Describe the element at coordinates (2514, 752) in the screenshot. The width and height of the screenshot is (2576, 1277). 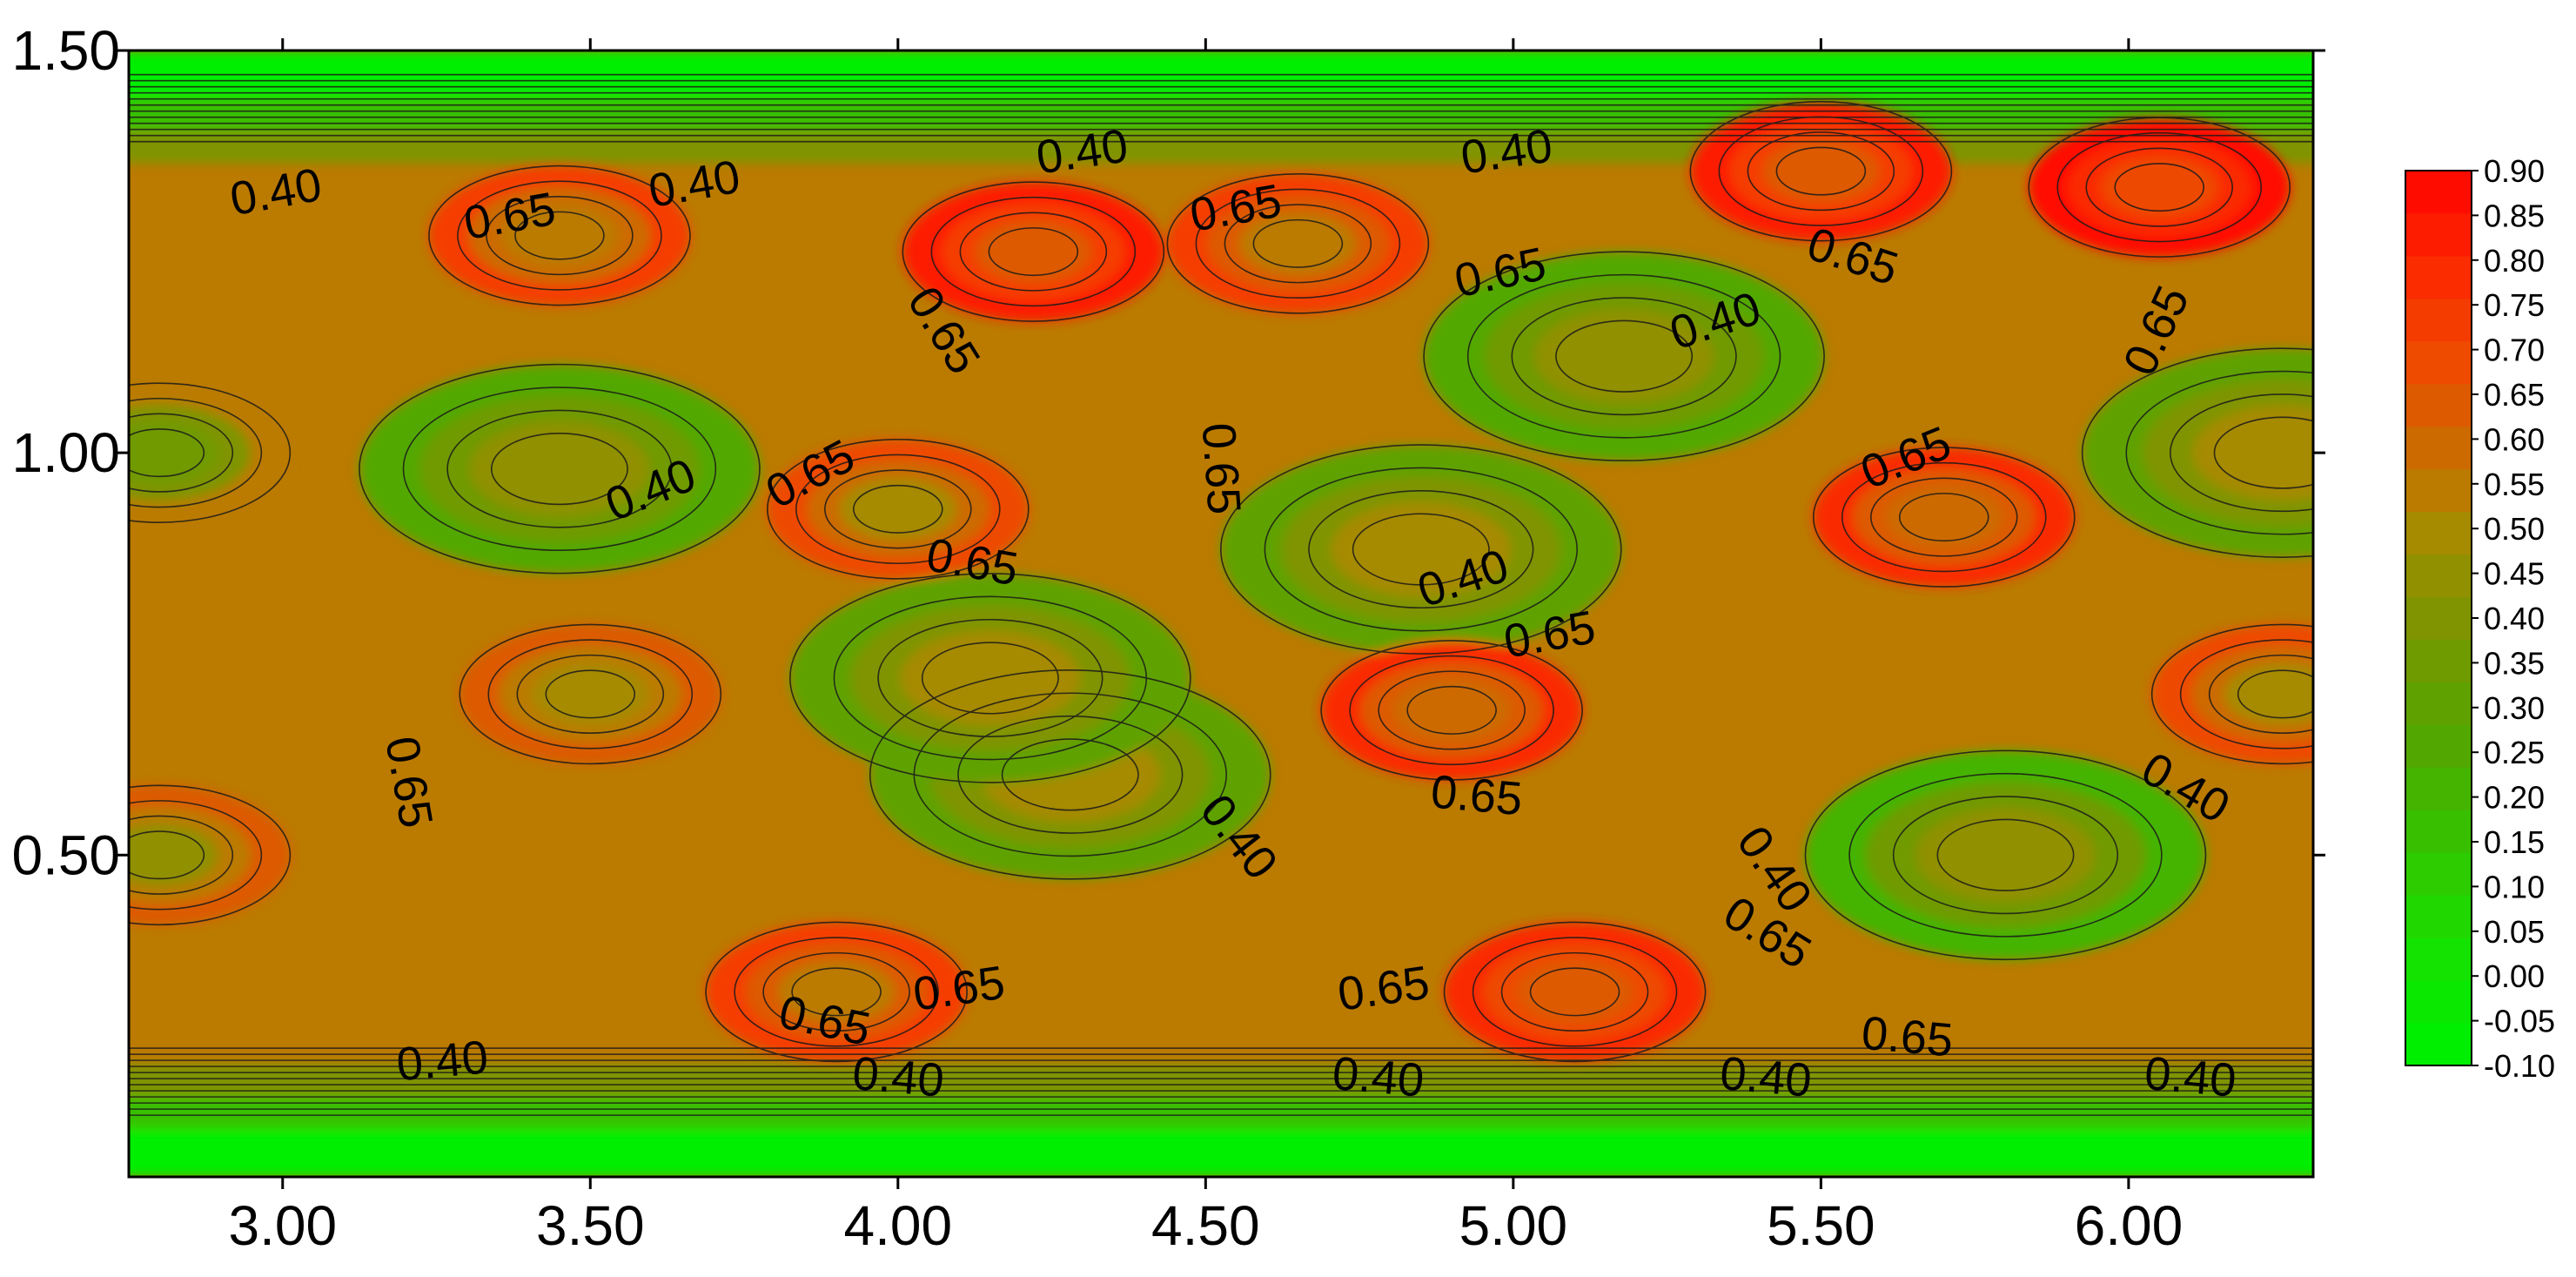
I see `colorbar-label: 0.25` at that location.